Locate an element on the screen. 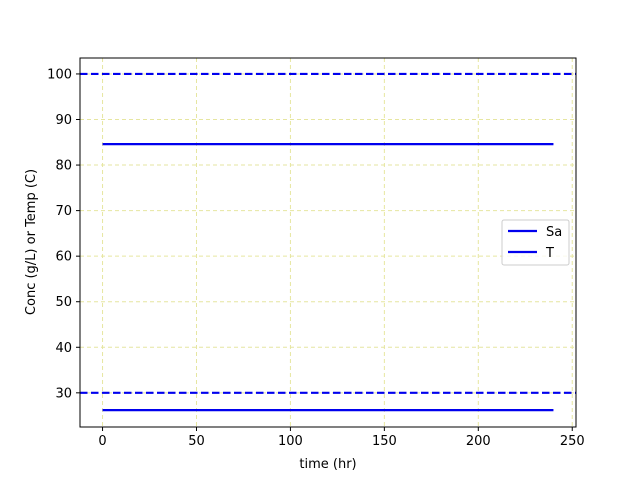 The width and height of the screenshot is (640, 480). x-tick-label: 50 is located at coordinates (196, 441).